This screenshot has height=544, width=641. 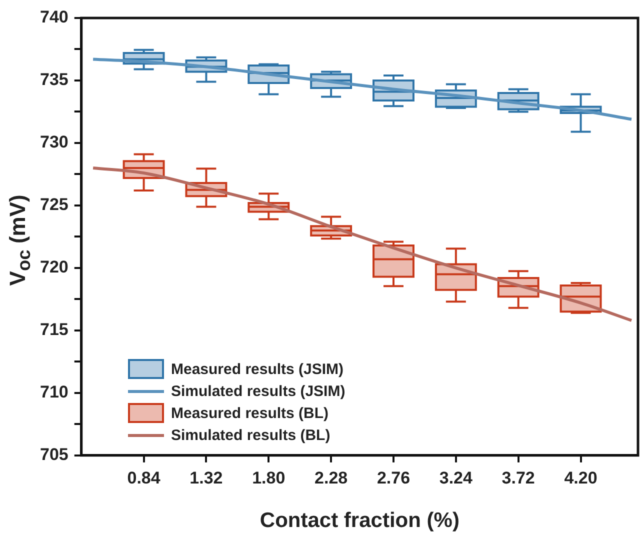 I want to click on legend-label: Measured results (JSIM), so click(x=257, y=369).